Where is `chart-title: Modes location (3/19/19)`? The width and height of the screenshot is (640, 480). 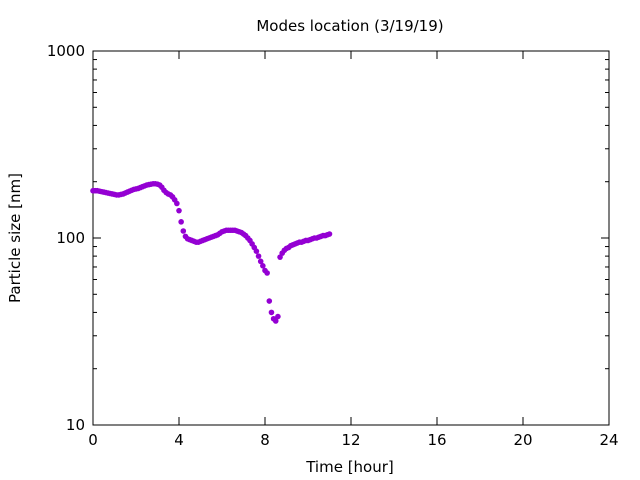
chart-title: Modes location (3/19/19) is located at coordinates (349, 26).